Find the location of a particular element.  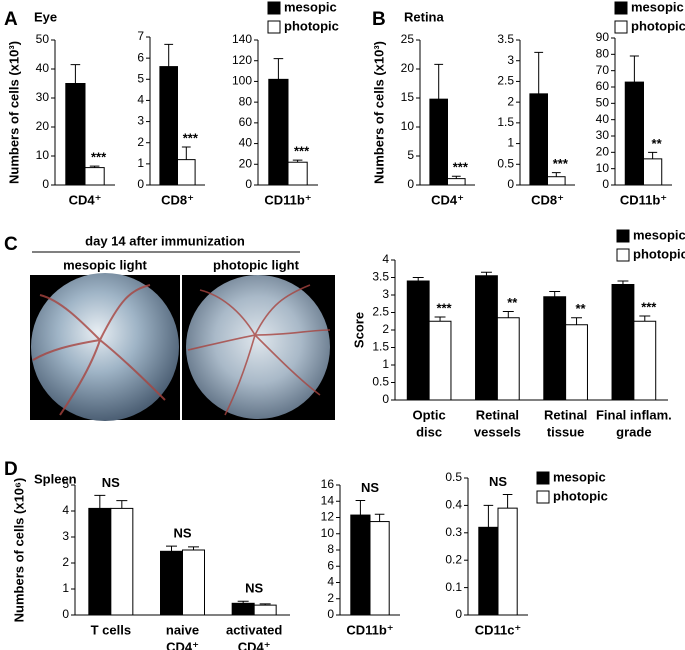

y-tick-label: 7 is located at coordinates (140, 36).